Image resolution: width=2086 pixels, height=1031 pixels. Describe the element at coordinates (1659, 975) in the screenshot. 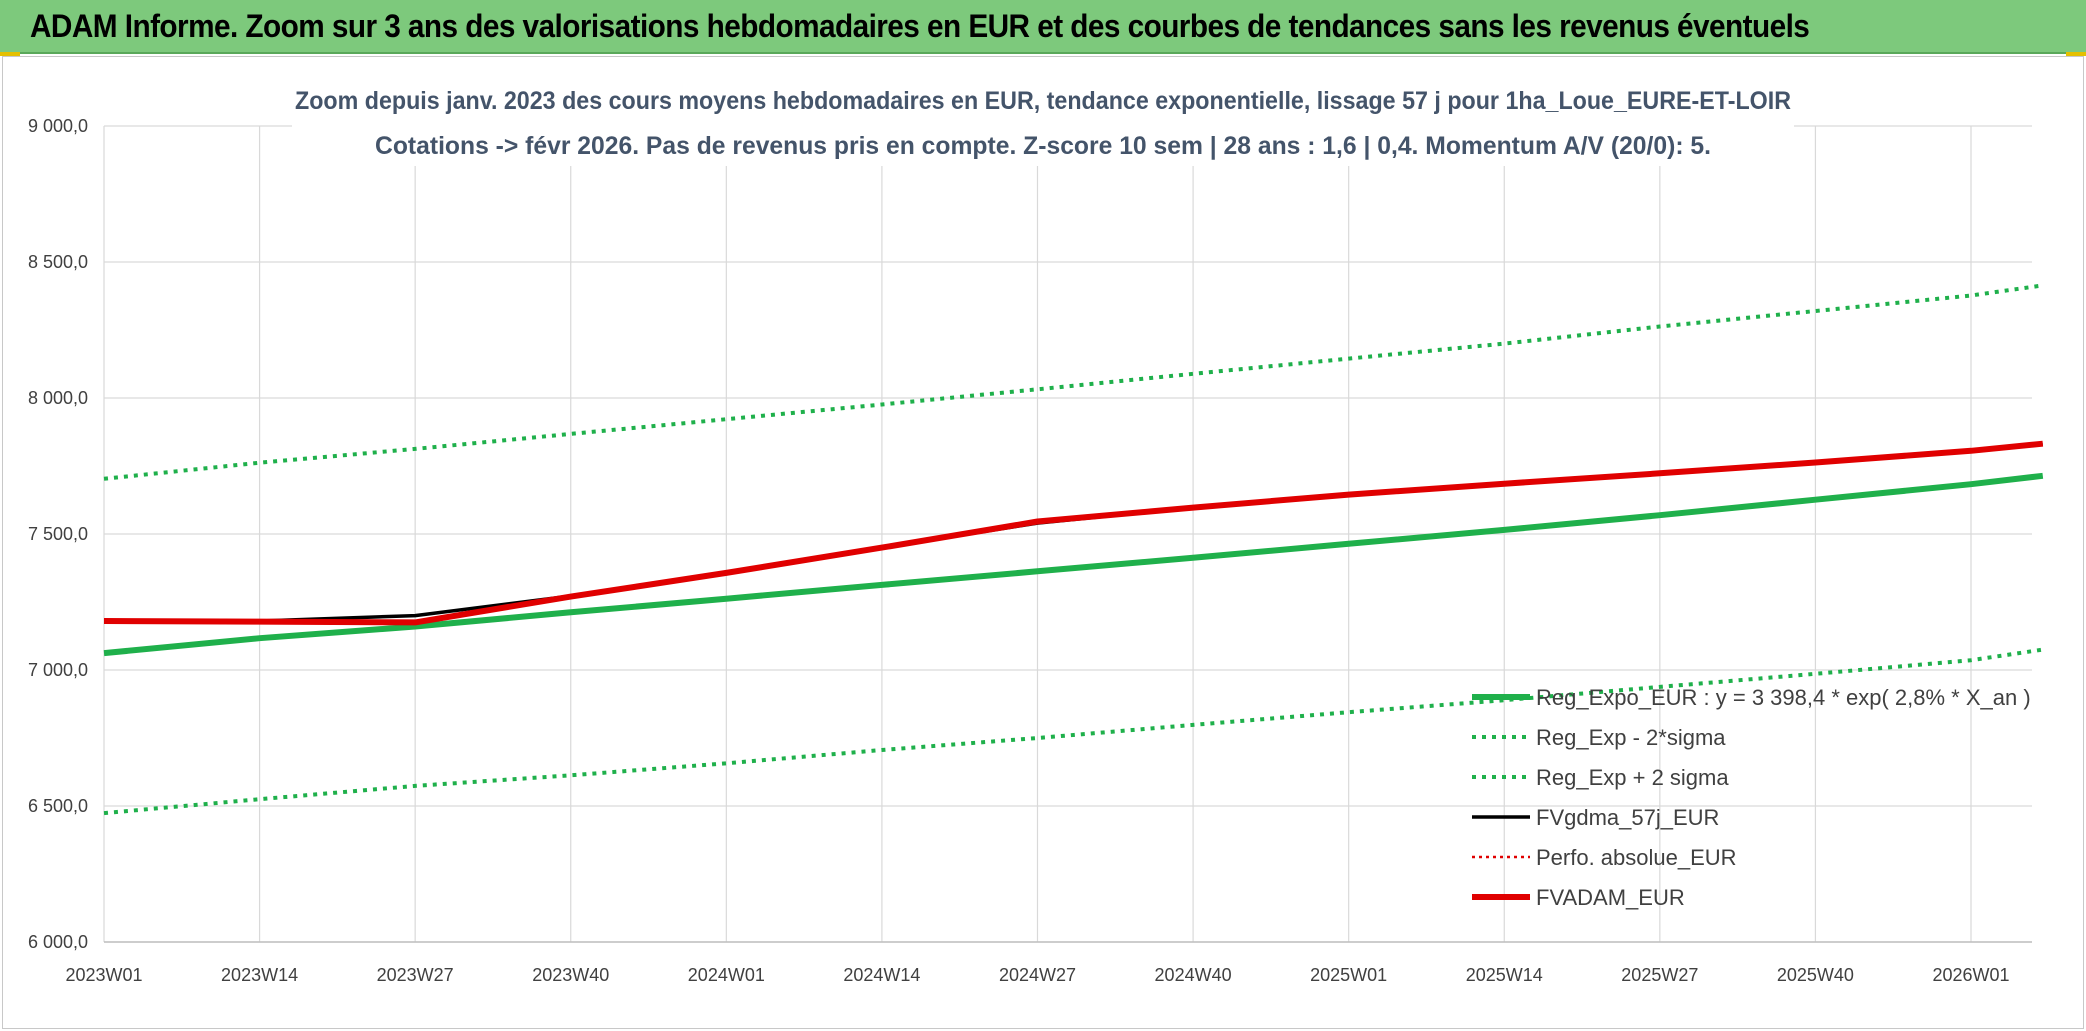

I see `x-tick-label: 2025W27` at that location.